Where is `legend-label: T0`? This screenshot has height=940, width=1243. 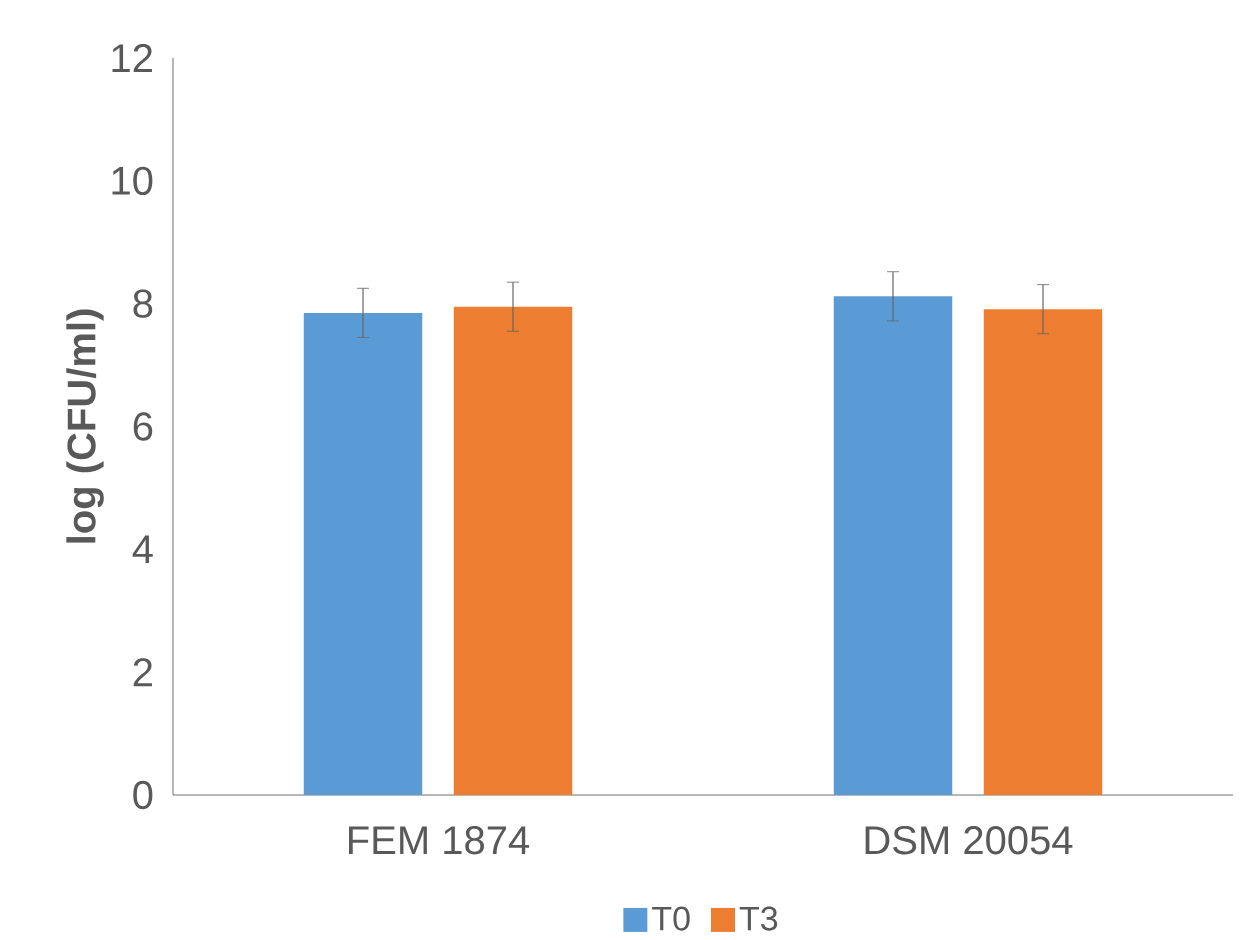
legend-label: T0 is located at coordinates (671, 918).